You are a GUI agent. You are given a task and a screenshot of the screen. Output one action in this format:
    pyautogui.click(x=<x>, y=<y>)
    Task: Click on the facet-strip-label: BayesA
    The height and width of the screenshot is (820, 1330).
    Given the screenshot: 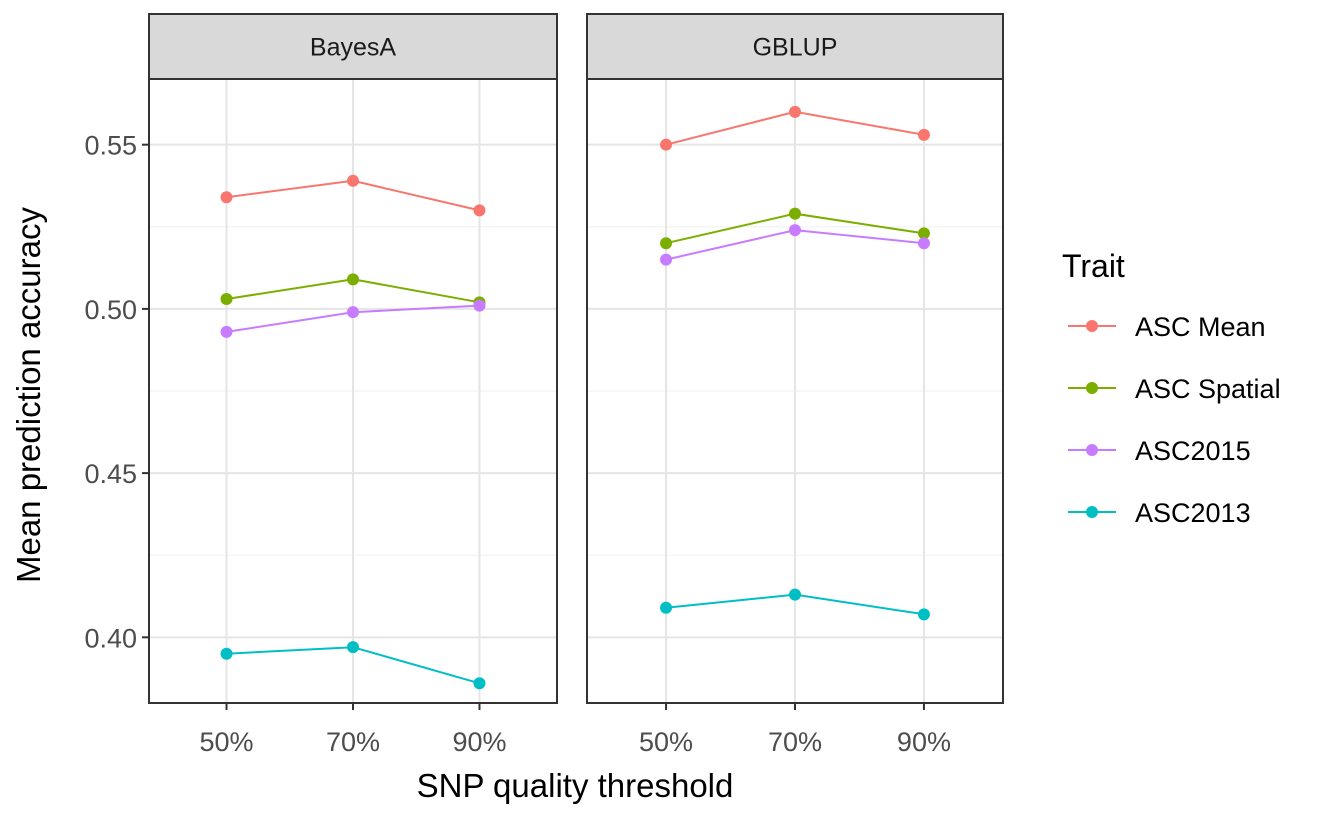 What is the action you would take?
    pyautogui.click(x=353, y=48)
    